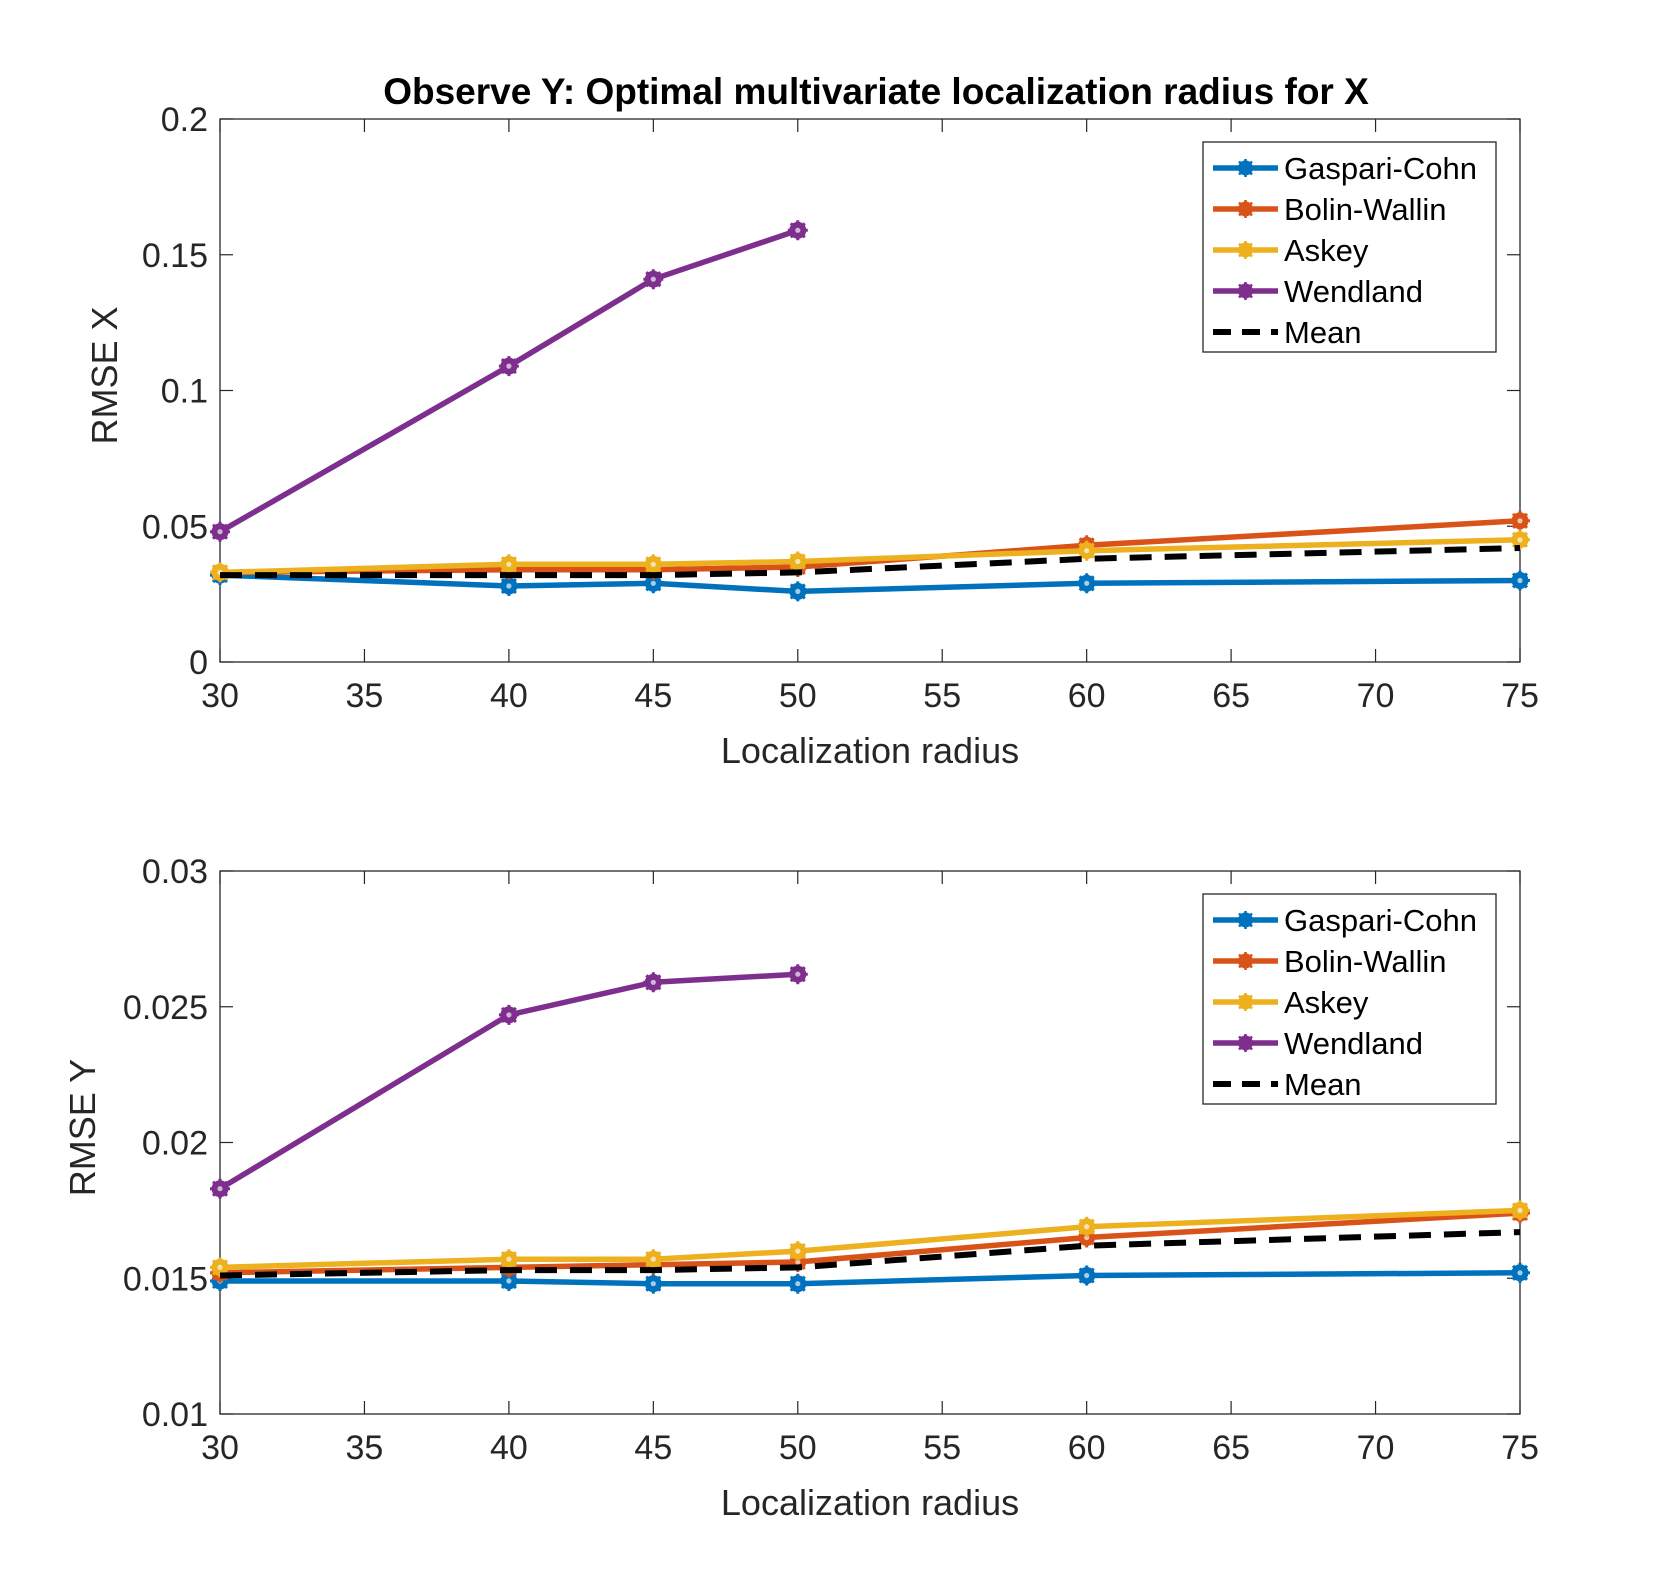 The height and width of the screenshot is (1577, 1667). I want to click on y-axis-label: RMSE X, so click(104, 375).